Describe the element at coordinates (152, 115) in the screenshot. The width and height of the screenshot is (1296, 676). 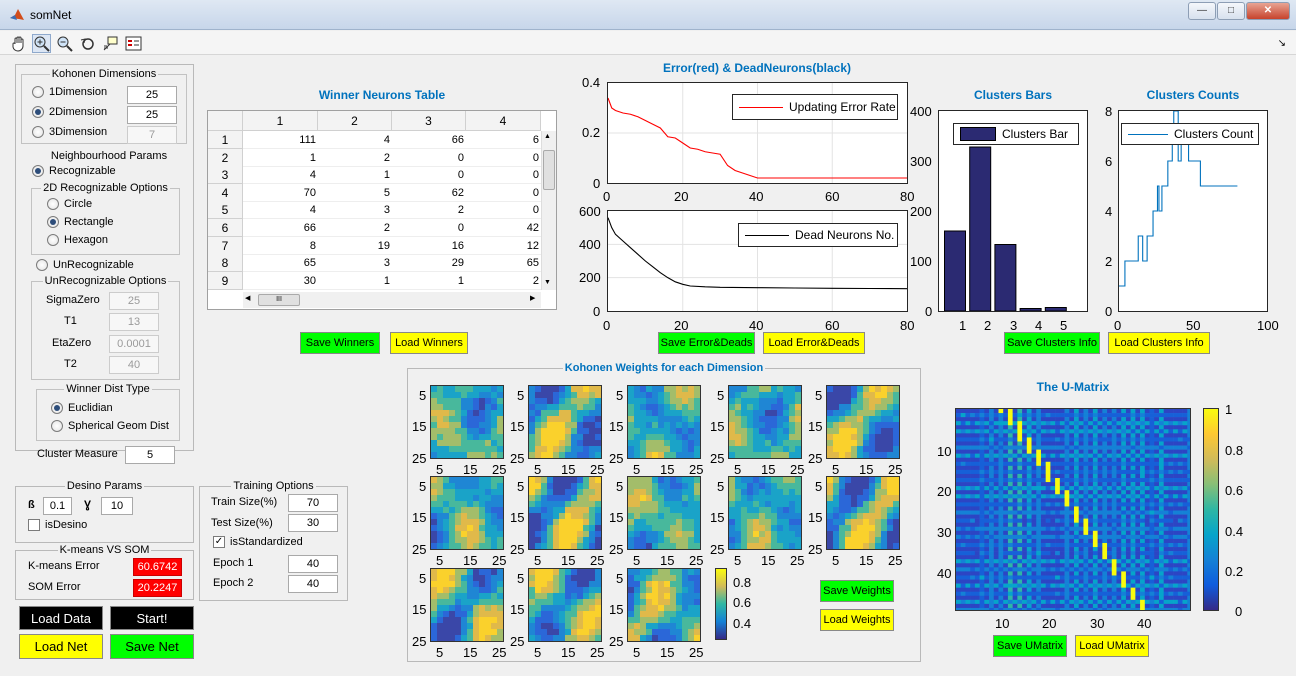
I see `dim2-field: 25` at that location.